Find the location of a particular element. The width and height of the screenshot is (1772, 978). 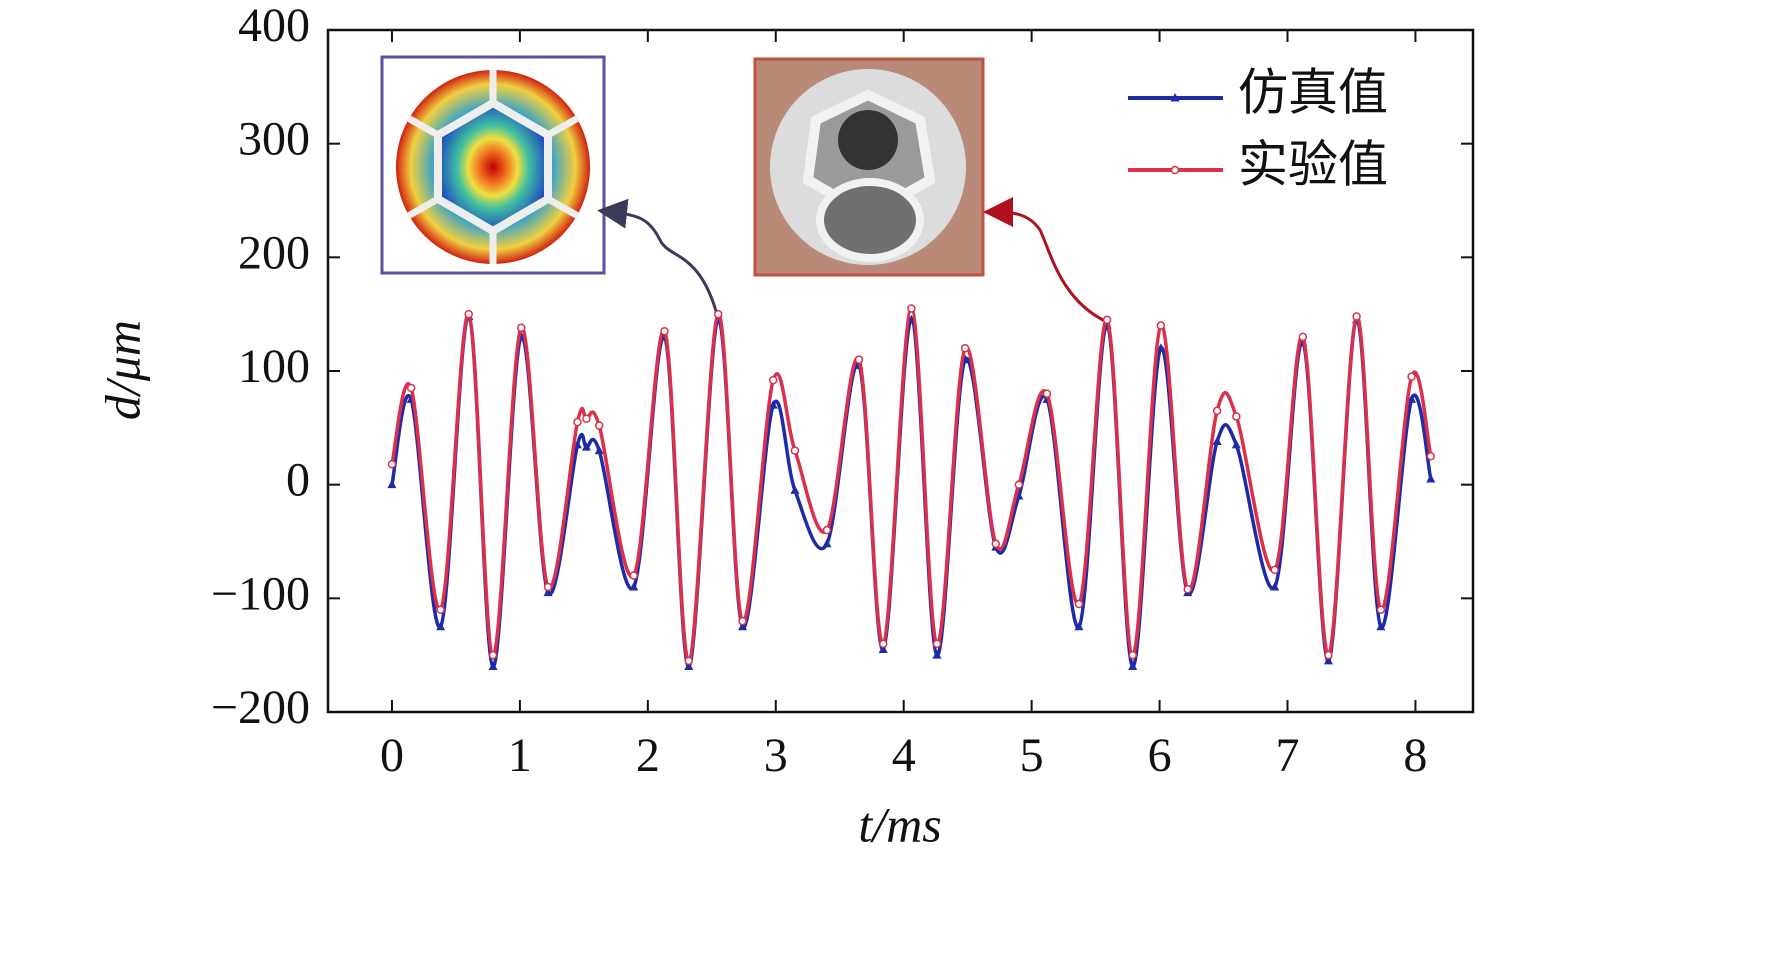

x-tick-label: 3 is located at coordinates (776, 755).